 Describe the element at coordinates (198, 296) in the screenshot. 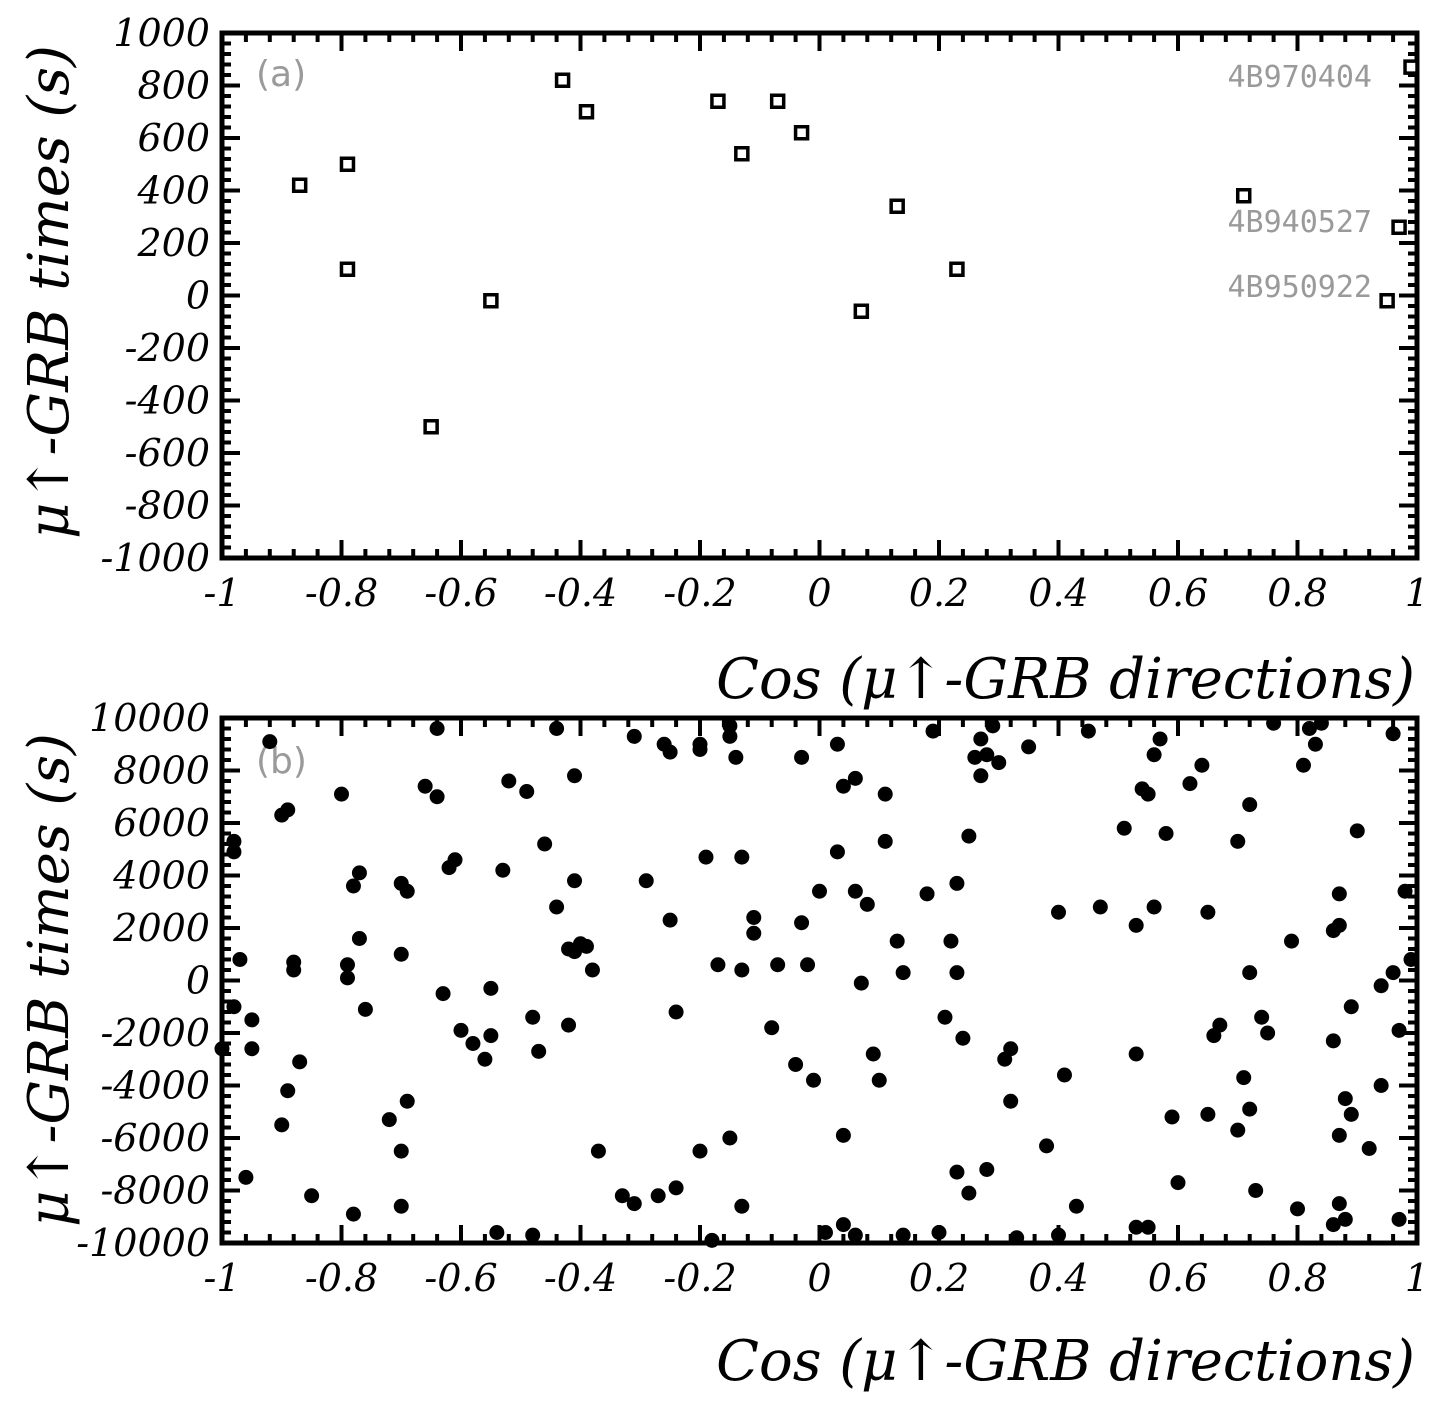

I see `y-tick-label: 0` at that location.